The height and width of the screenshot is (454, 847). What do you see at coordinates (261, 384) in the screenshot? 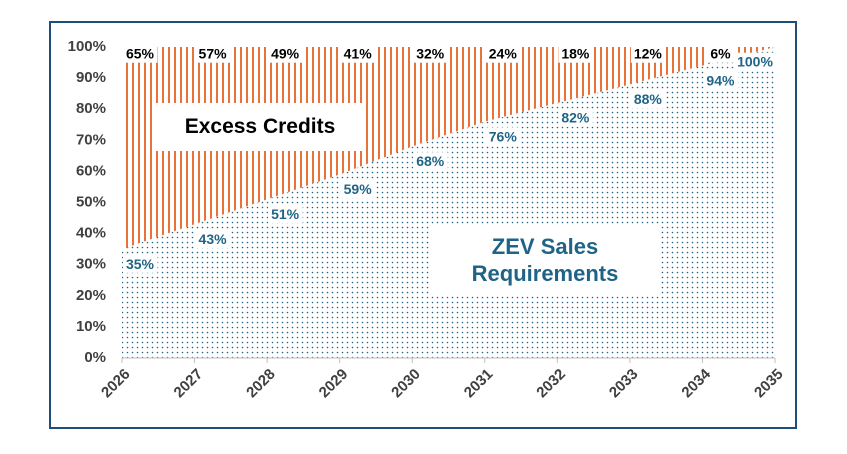
I see `x-tick-label: 2028` at bounding box center [261, 384].